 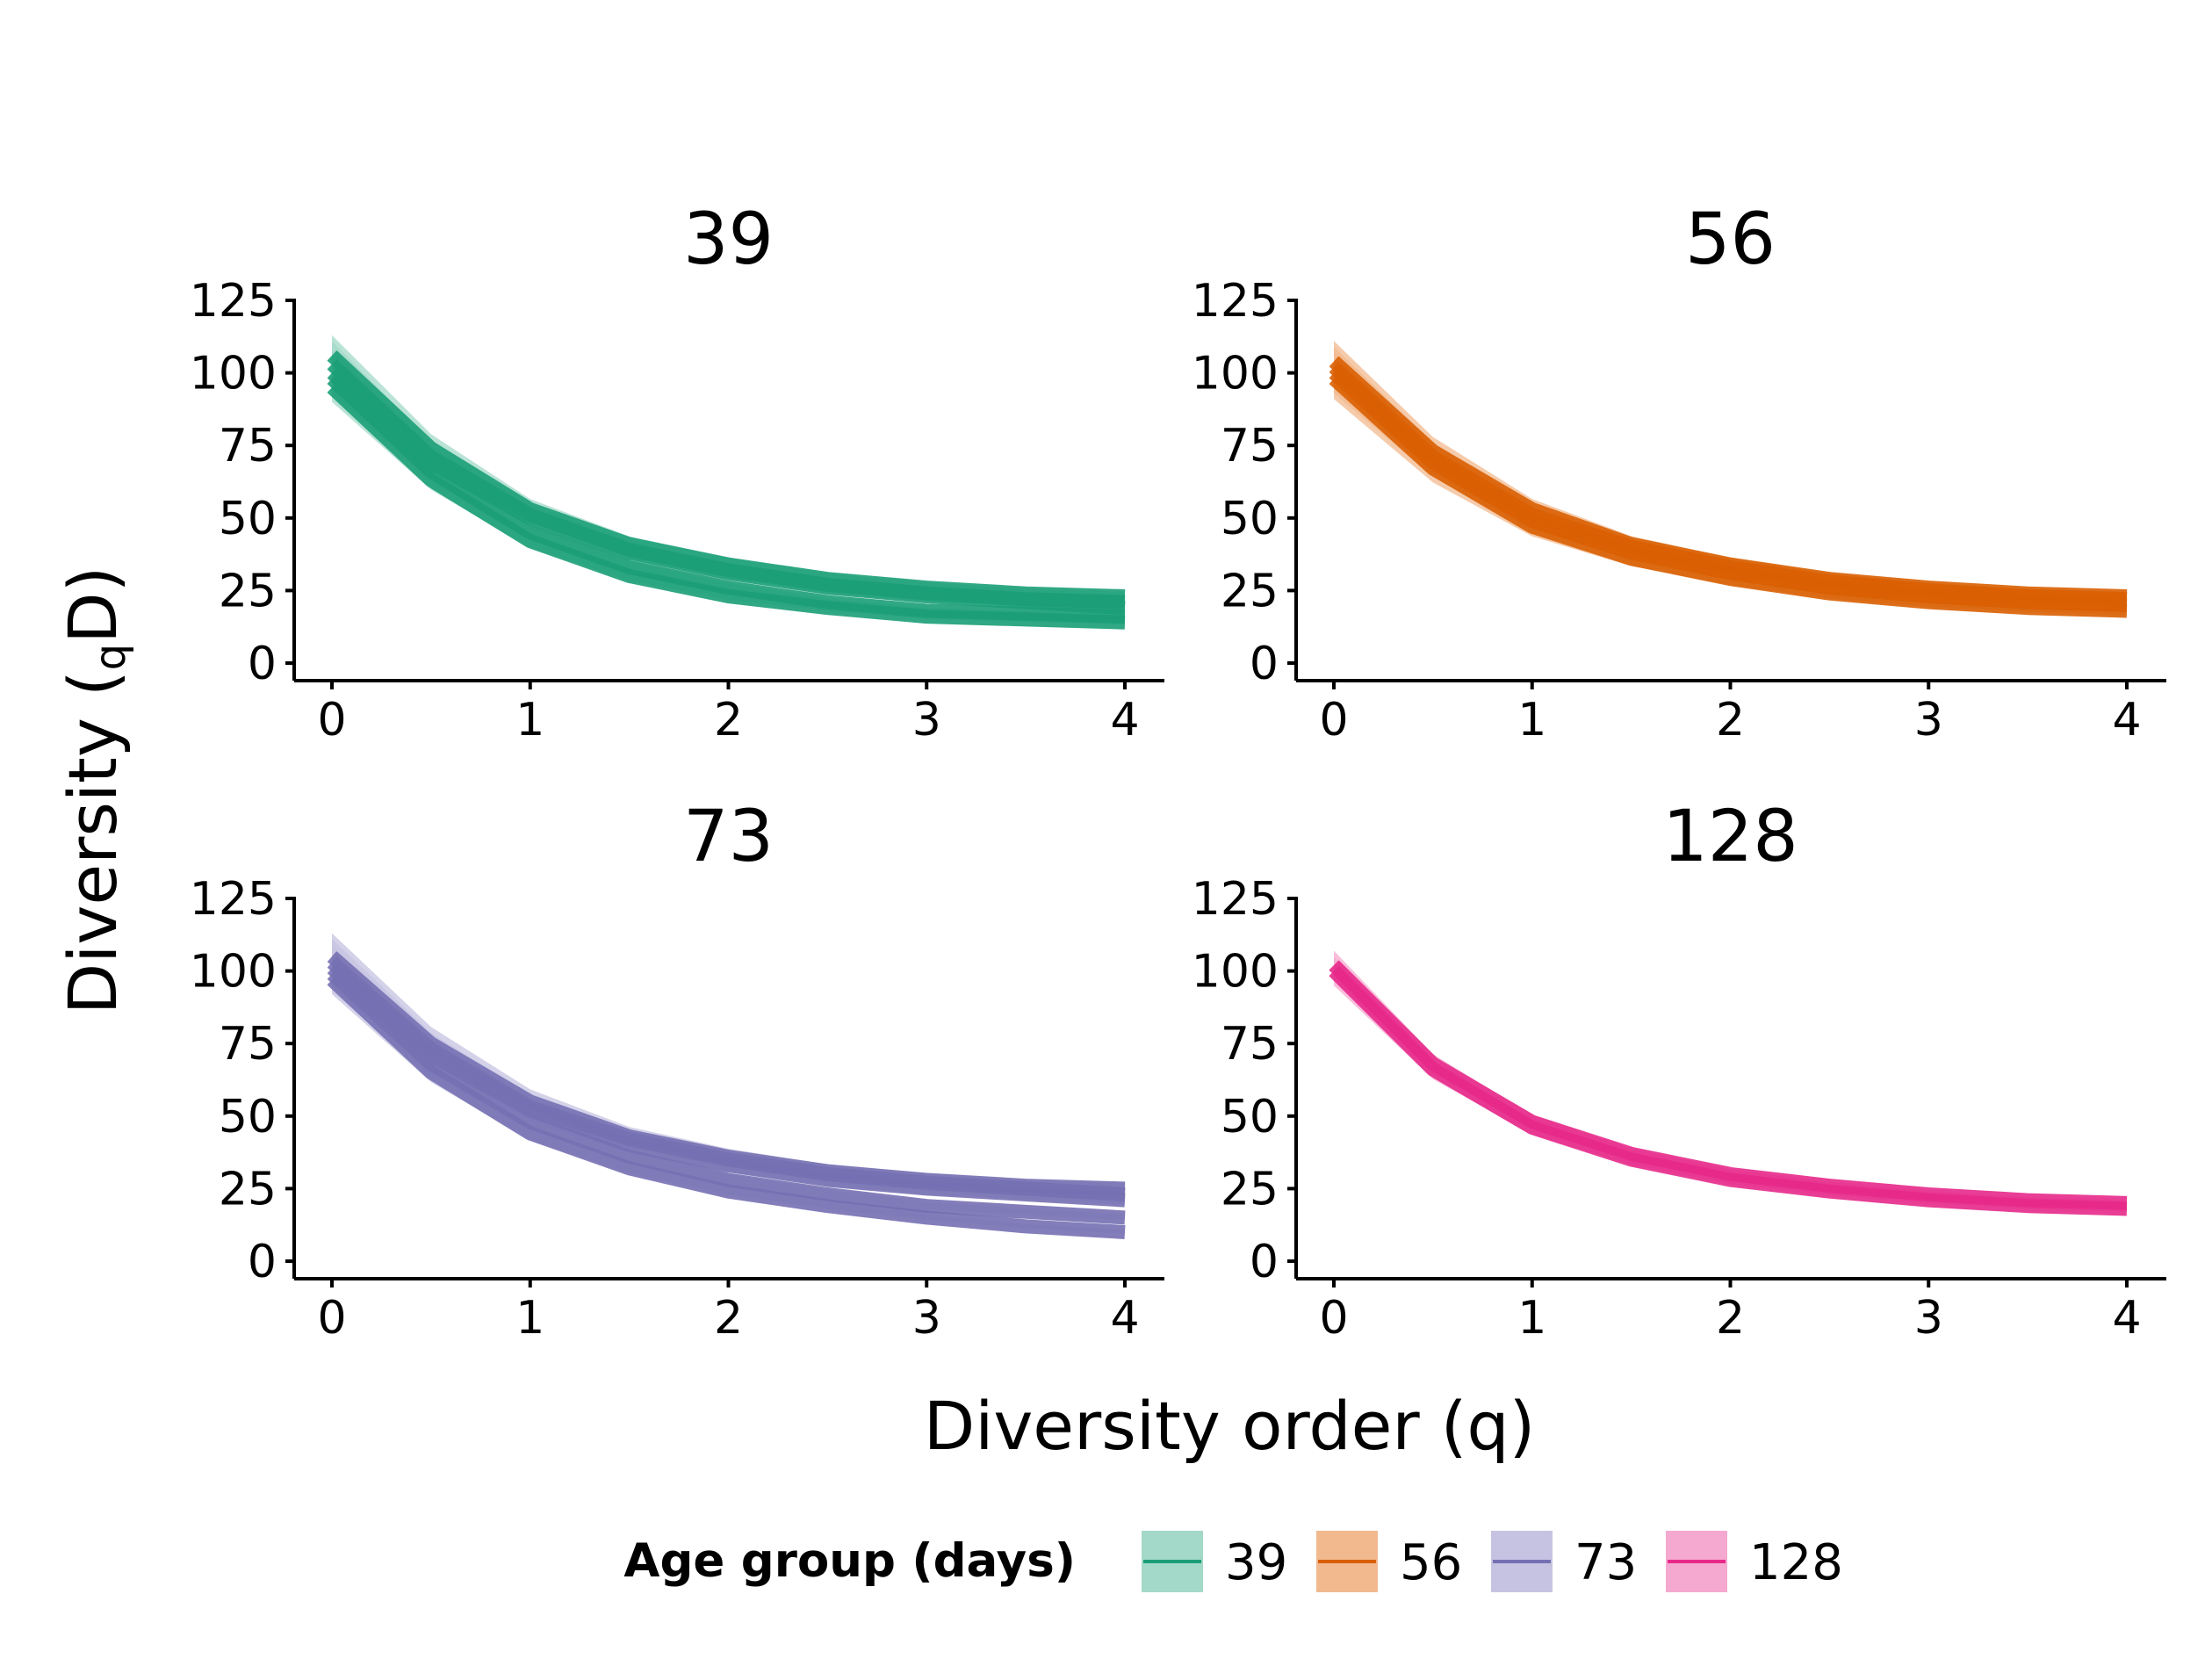 I want to click on panel-39: 39 0 25 50 75 100 125 0 1 2 3 4, so click(x=677, y=472).